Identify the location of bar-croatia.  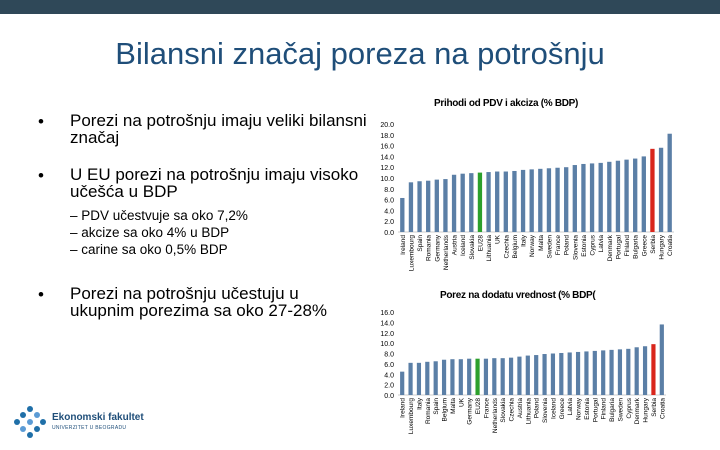
(661, 359).